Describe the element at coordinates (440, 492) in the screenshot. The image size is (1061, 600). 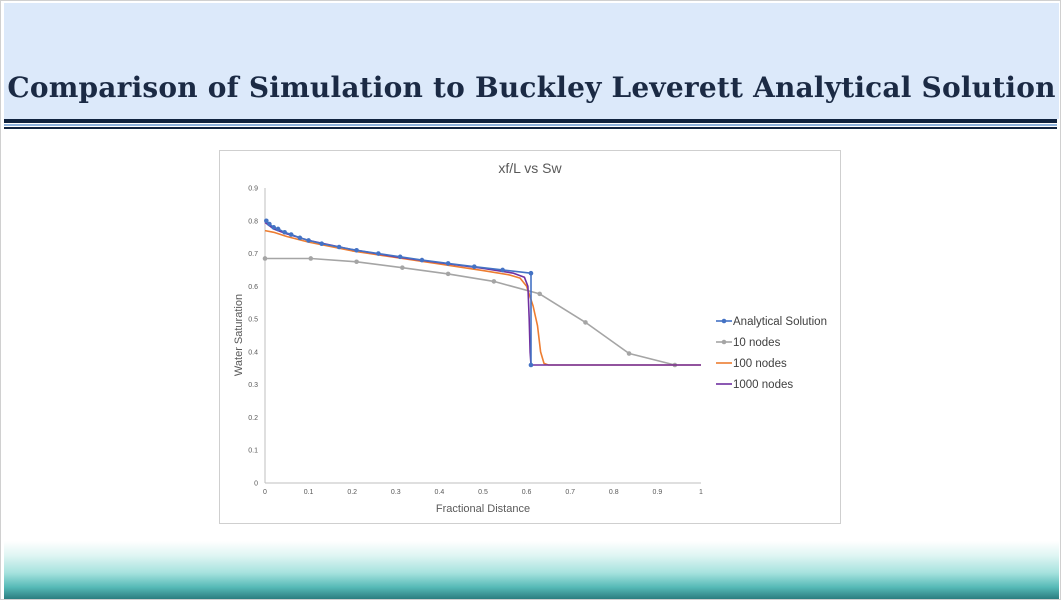
I see `x-tick-label: 0.4` at that location.